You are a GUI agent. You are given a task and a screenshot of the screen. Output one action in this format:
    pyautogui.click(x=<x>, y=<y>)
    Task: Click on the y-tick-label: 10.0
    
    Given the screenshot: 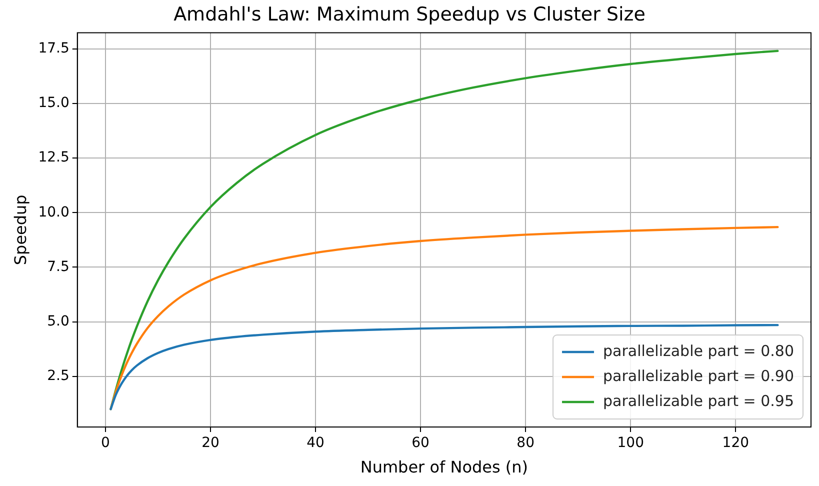 What is the action you would take?
    pyautogui.click(x=54, y=212)
    